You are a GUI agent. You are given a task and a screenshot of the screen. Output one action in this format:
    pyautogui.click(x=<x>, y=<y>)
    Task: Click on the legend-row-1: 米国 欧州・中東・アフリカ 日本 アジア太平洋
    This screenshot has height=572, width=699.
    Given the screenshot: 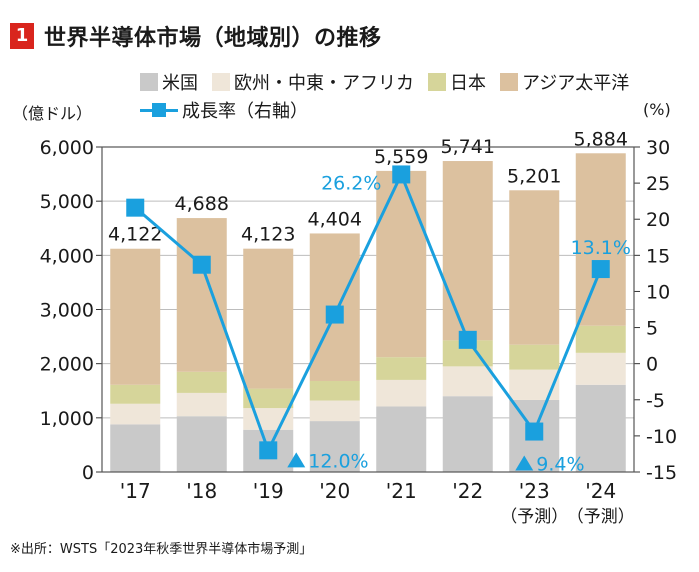 What is the action you would take?
    pyautogui.click(x=419, y=82)
    